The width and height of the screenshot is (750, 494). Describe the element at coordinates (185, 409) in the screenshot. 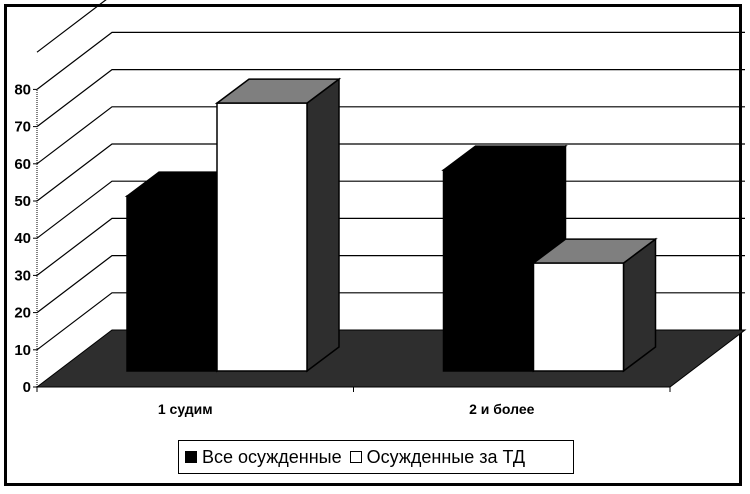

I see `x-category-label: 1 судим` at that location.